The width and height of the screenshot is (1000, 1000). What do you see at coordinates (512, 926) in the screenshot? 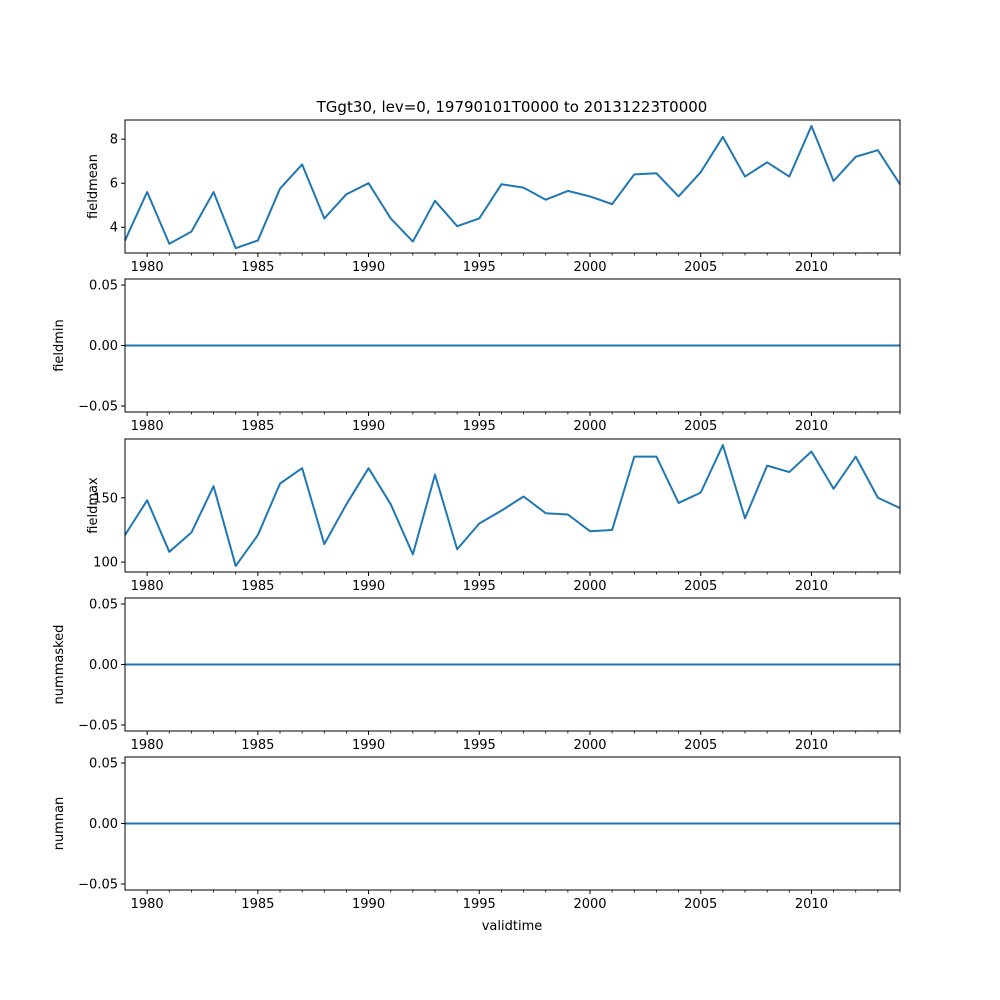
I see `x-axis-label: validtime` at bounding box center [512, 926].